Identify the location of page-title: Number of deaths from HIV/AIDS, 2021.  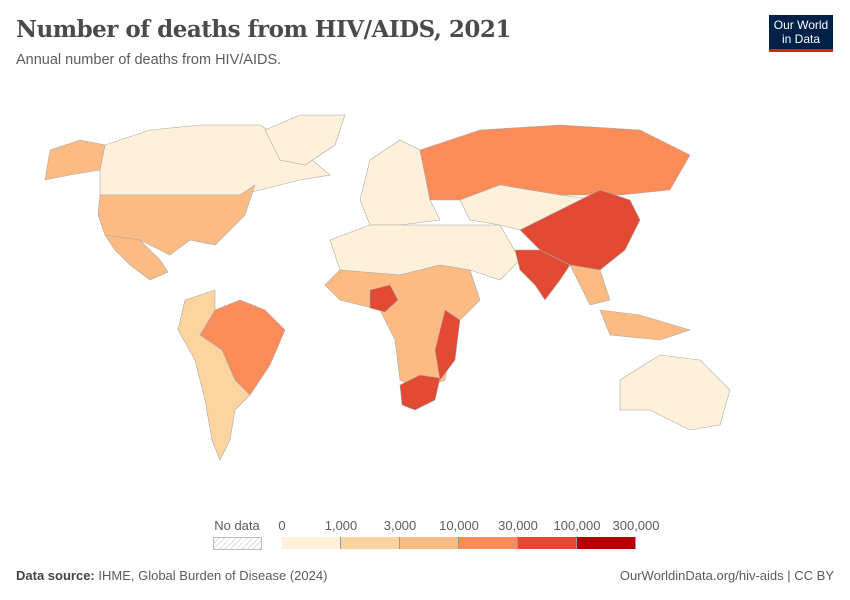
(263, 29).